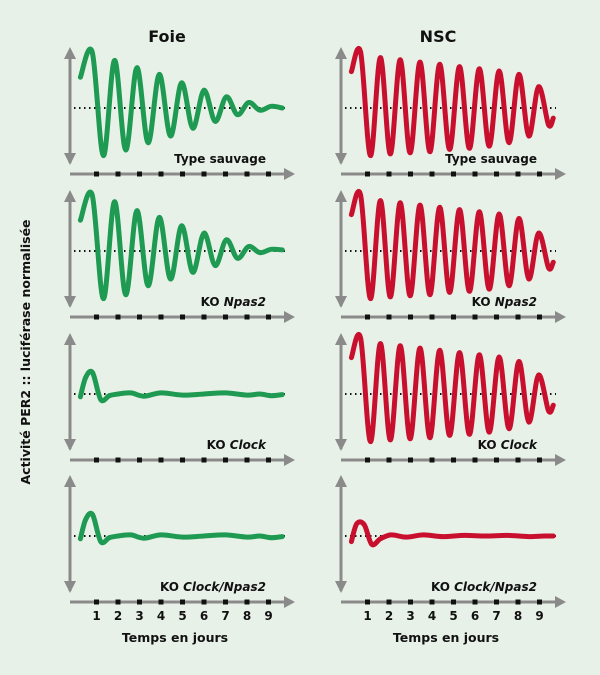  I want to click on panel-foie-1: KO Npas2, so click(179, 256).